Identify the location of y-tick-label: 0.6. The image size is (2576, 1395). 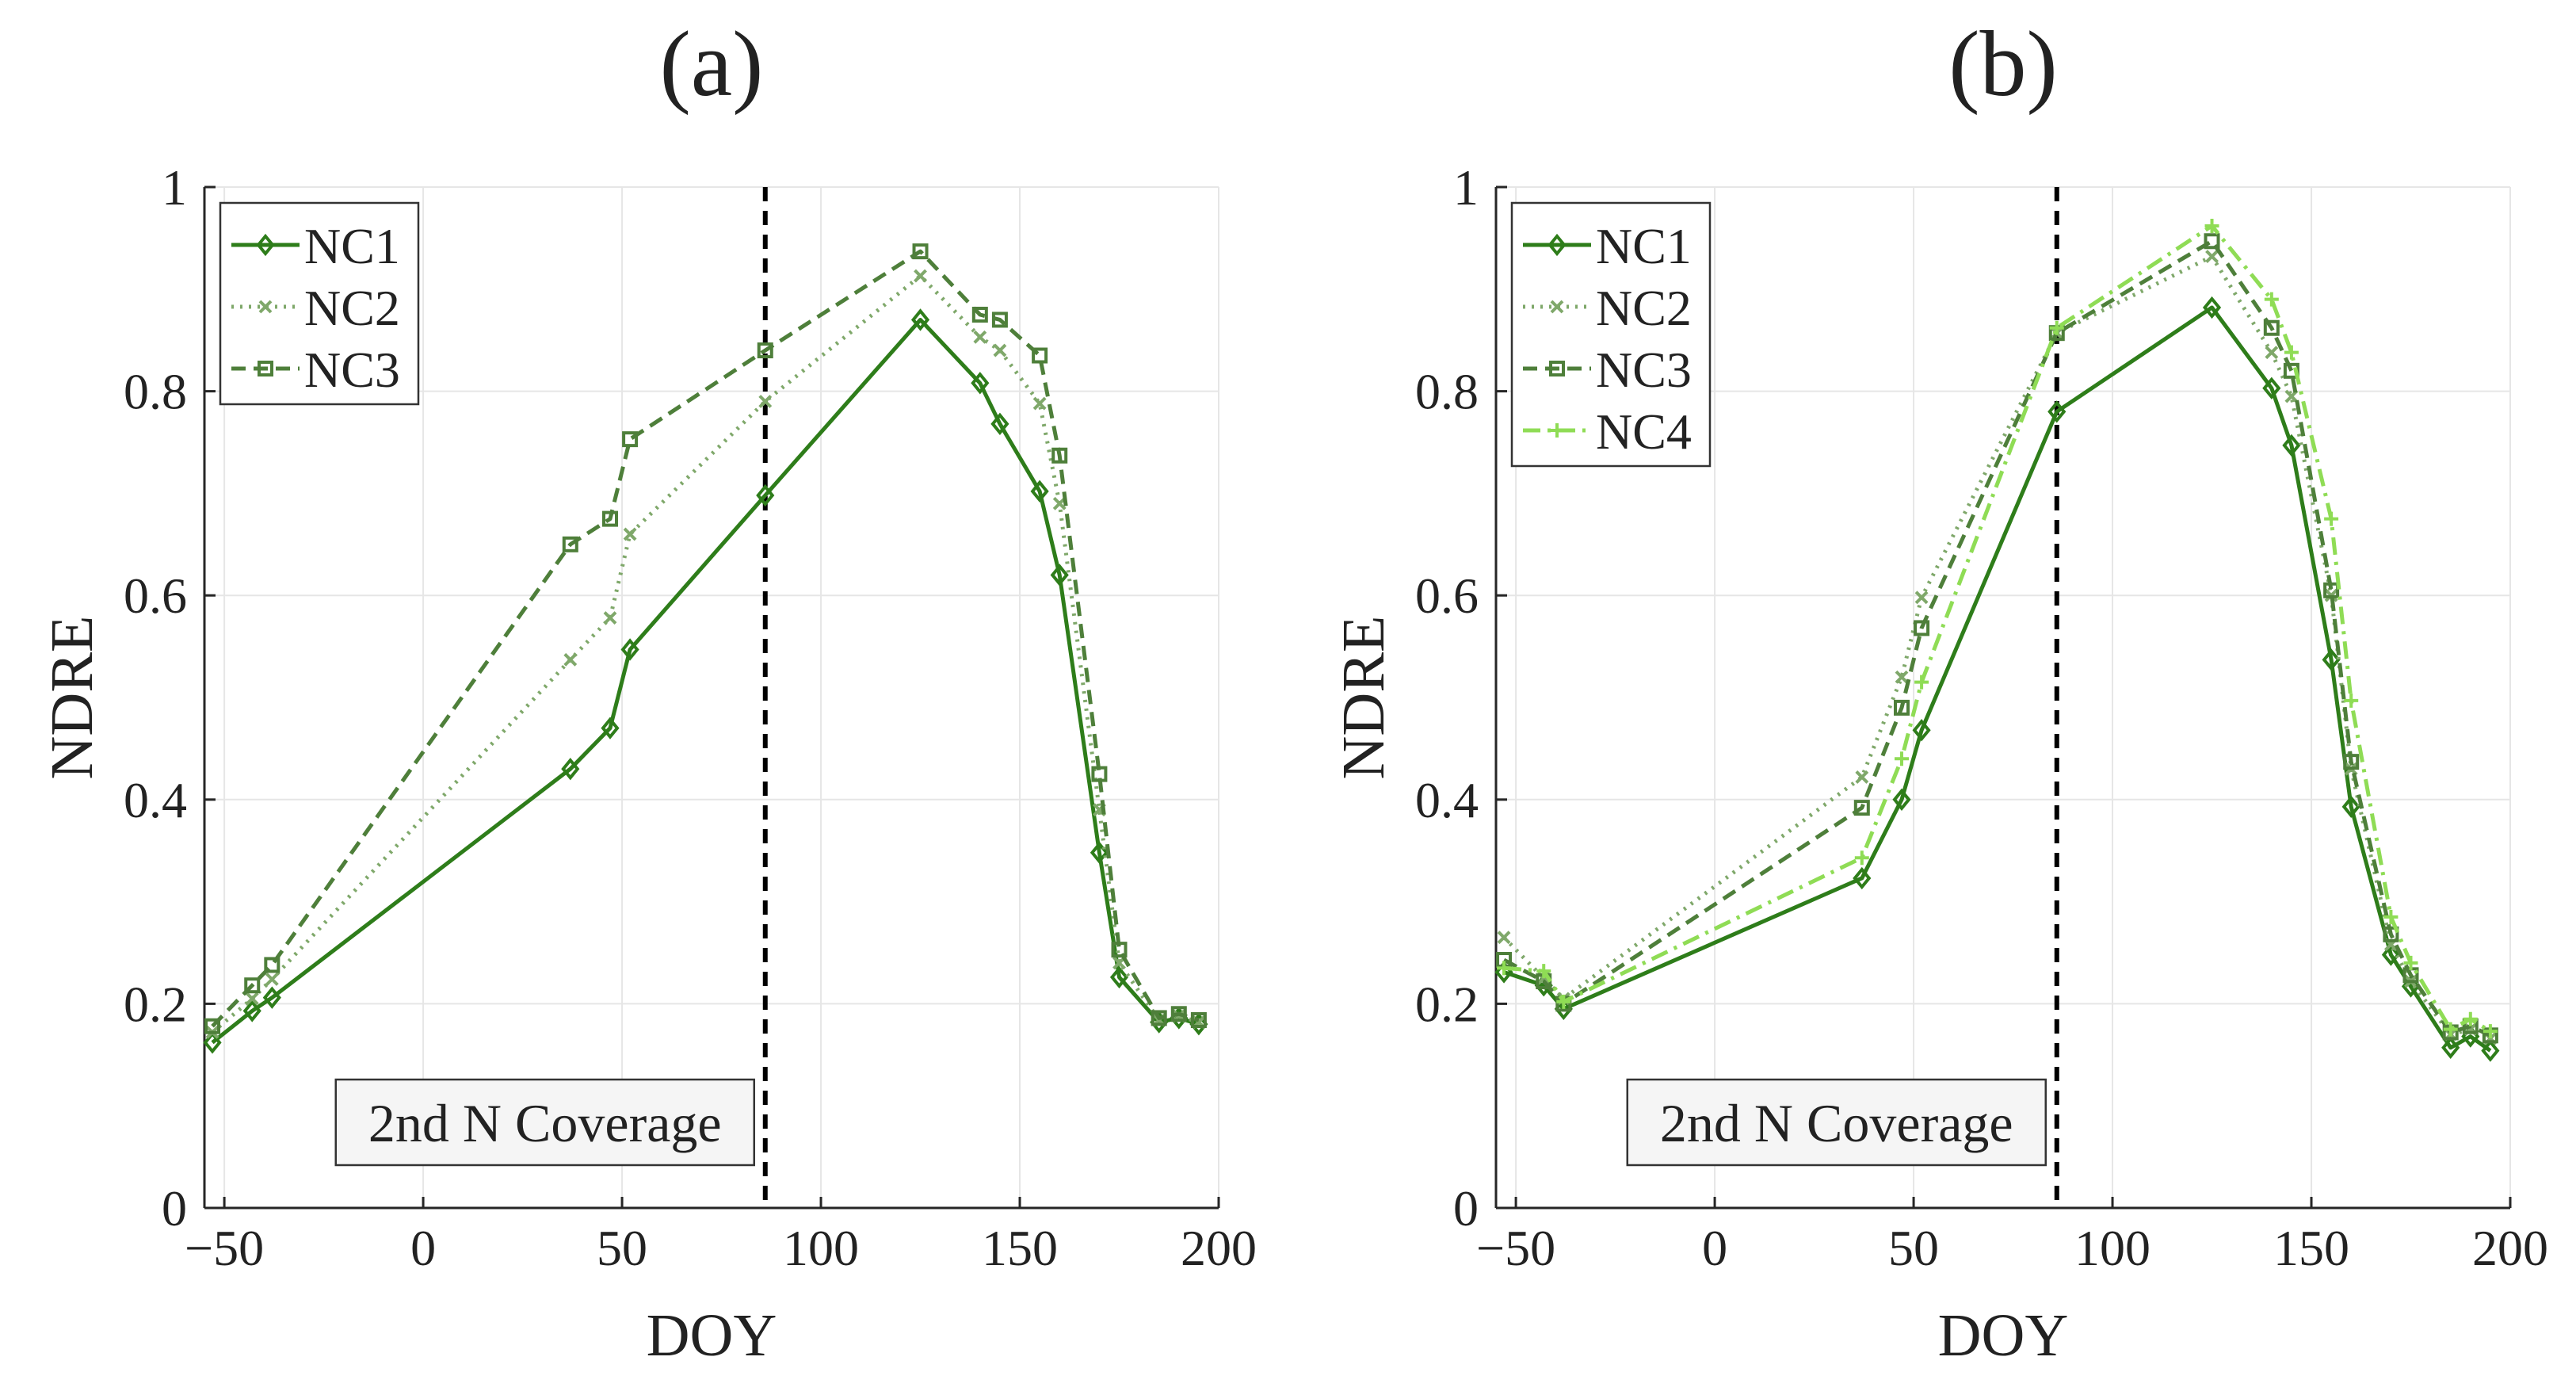
(1447, 596).